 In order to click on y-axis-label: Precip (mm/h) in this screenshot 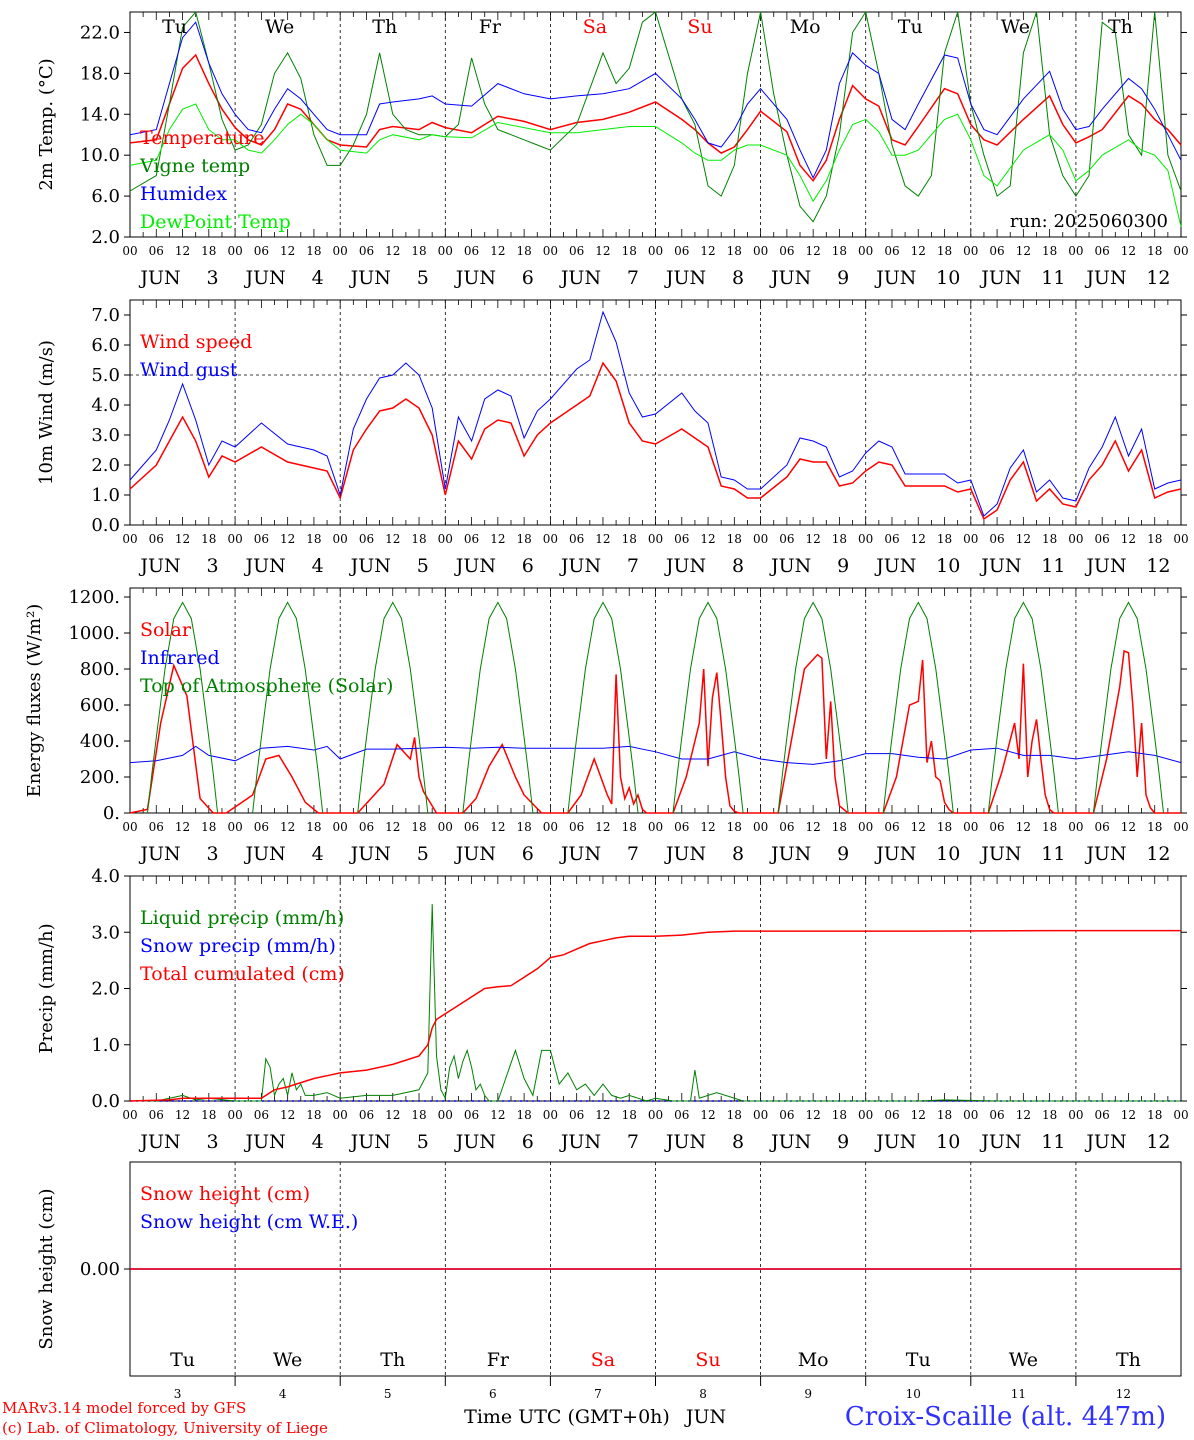, I will do `click(46, 988)`.